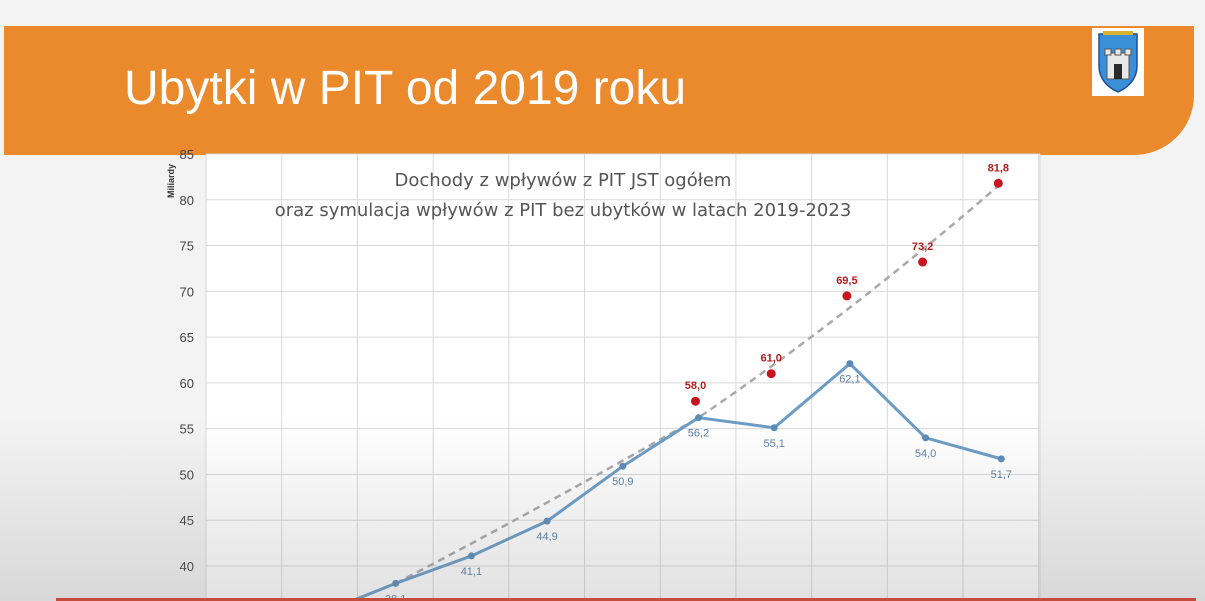 This screenshot has width=1205, height=601. I want to click on actual-data-label: 41,1, so click(471, 572).